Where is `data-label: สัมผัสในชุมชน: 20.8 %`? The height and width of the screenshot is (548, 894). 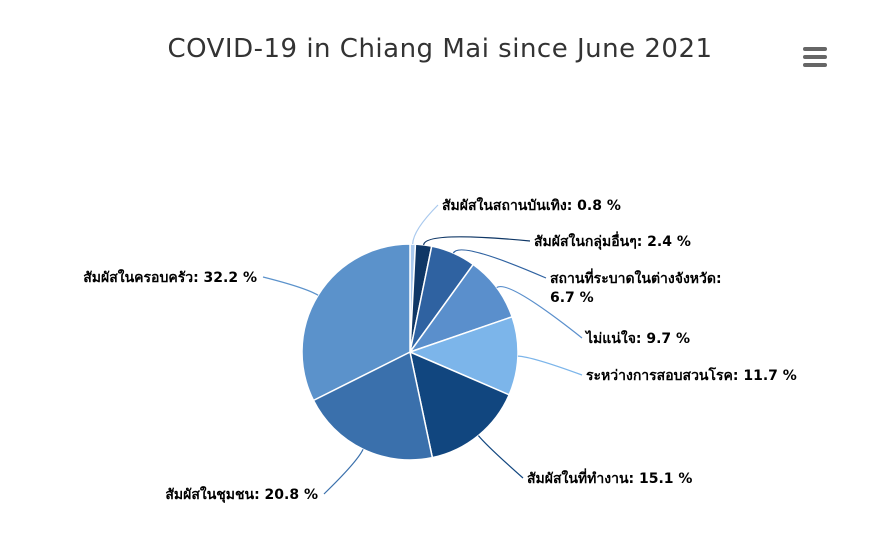 data-label: สัมผัสในชุมชน: 20.8 % is located at coordinates (241, 494).